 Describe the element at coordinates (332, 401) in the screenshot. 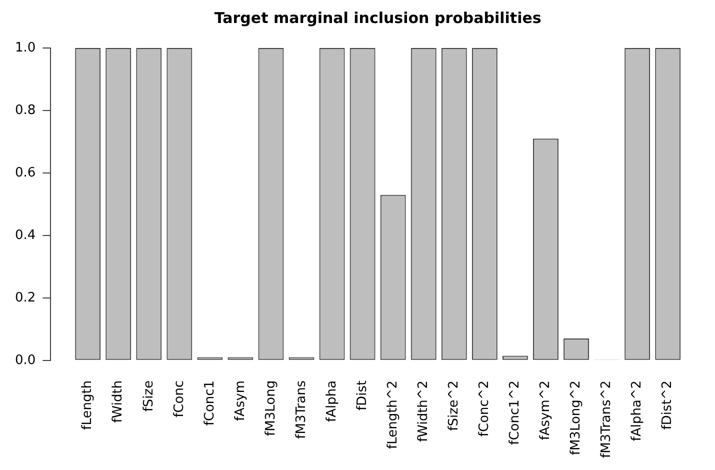

I see `x-tick-label: fAlpha` at that location.